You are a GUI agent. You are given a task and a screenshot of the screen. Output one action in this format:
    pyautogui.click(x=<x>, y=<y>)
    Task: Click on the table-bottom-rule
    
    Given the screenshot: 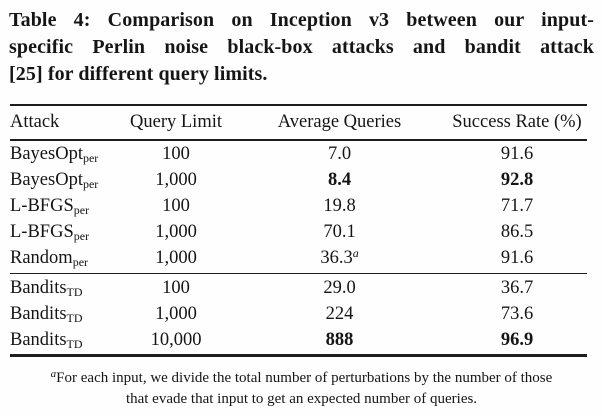 What is the action you would take?
    pyautogui.click(x=298, y=355)
    